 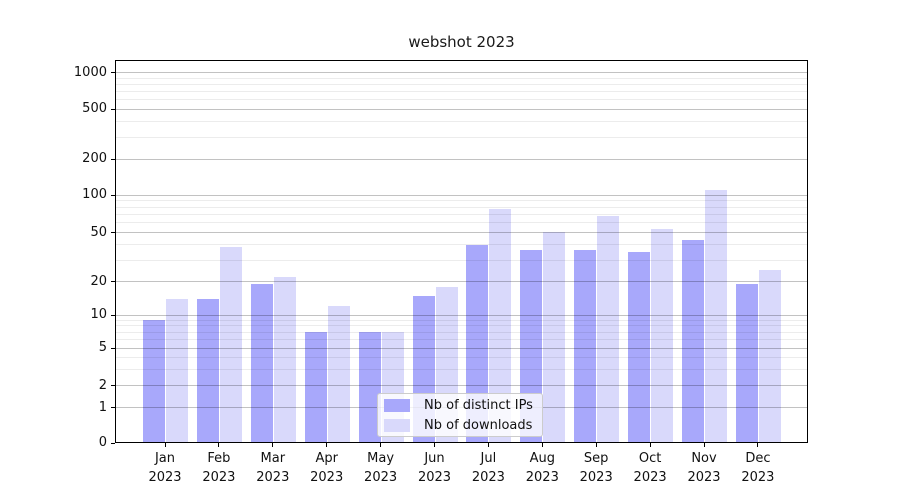 I want to click on y-tick-label-1000: 1000, so click(x=90, y=72).